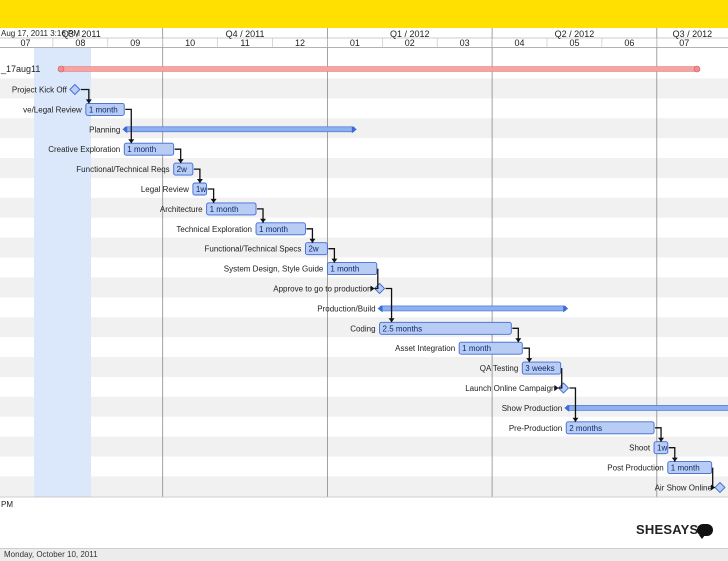  Describe the element at coordinates (574, 43) in the screenshot. I see `month-label: 05` at that location.